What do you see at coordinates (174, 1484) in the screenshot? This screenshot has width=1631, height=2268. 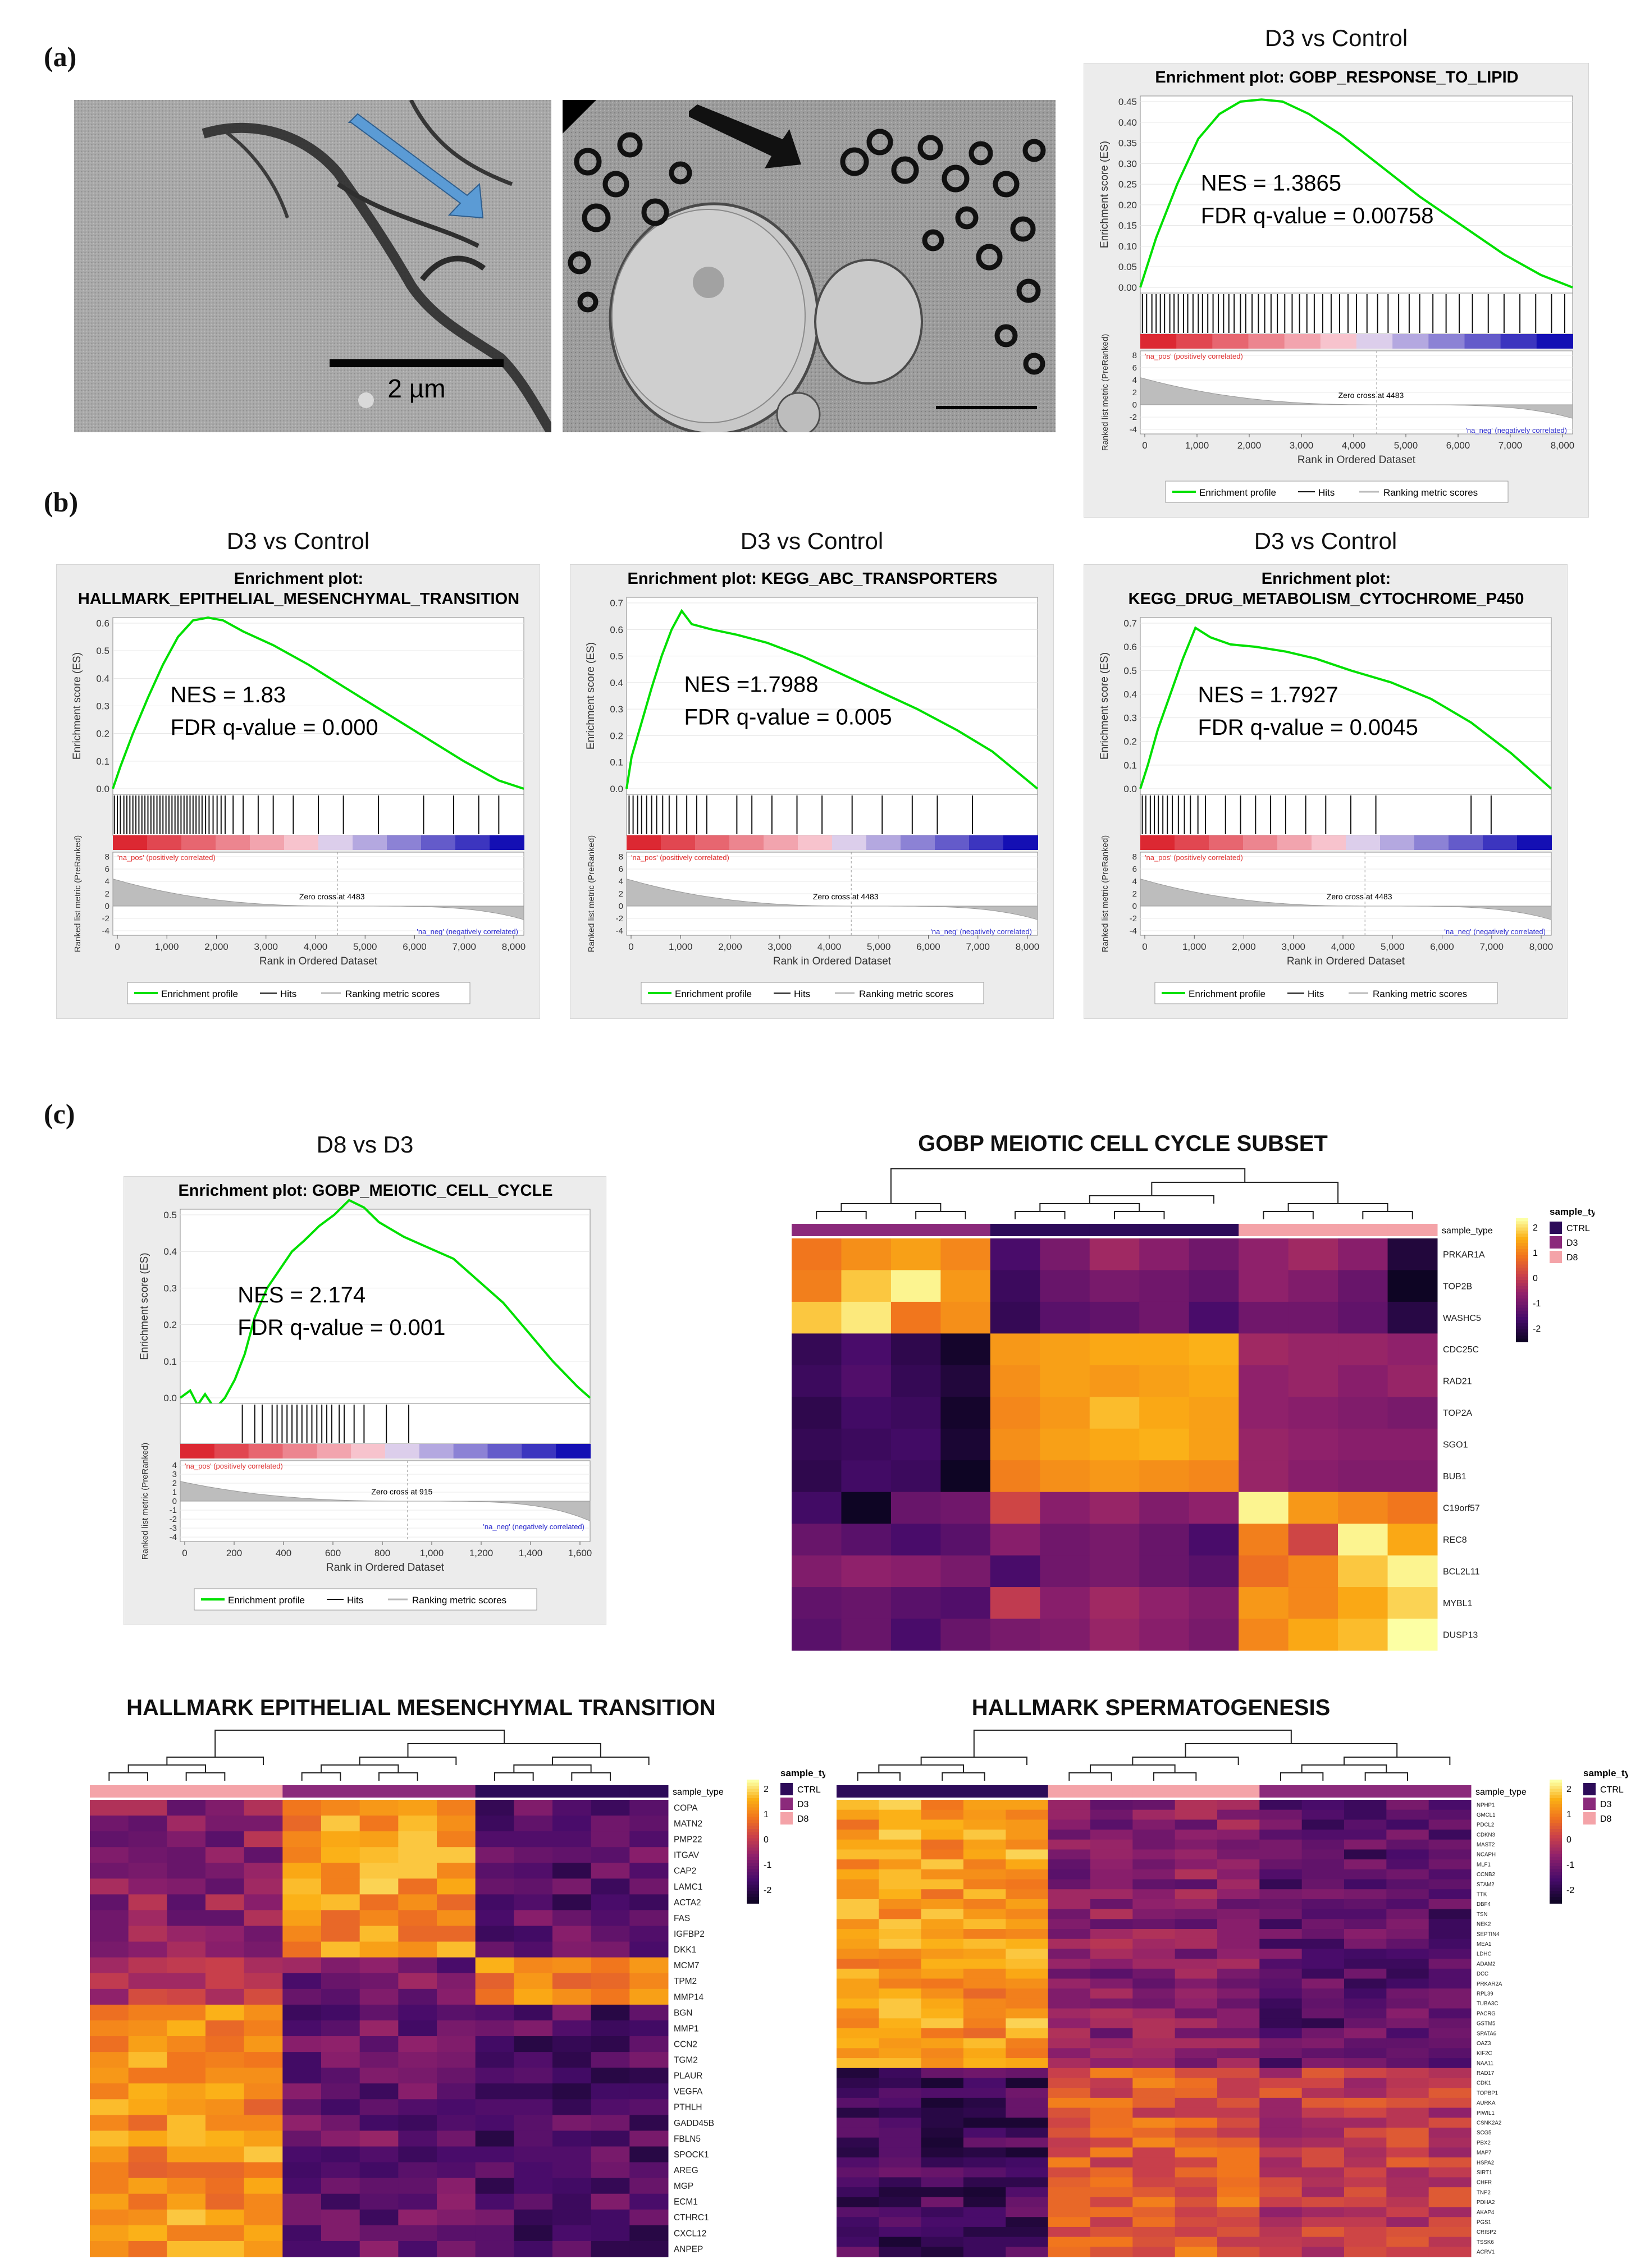 I see `metric-tick-label: 2` at bounding box center [174, 1484].